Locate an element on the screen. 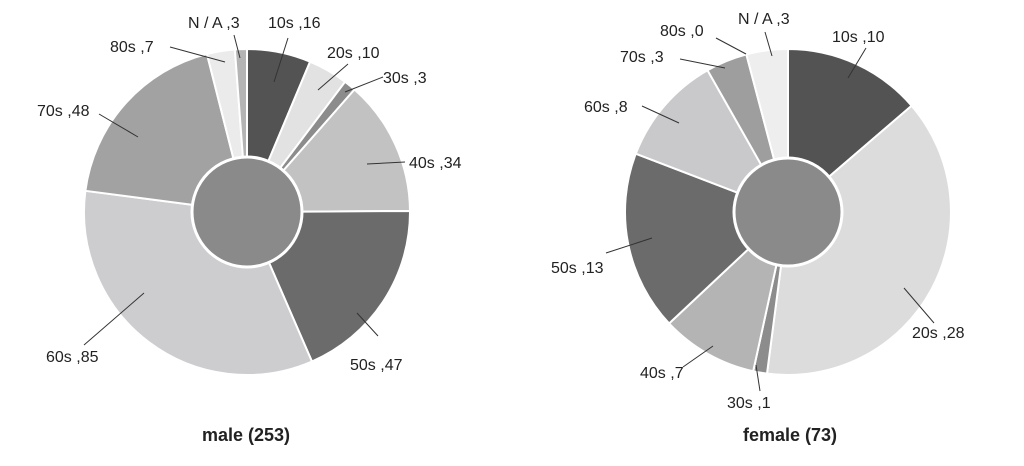 The width and height of the screenshot is (1024, 466). slice-label: 80s ,7 is located at coordinates (132, 47).